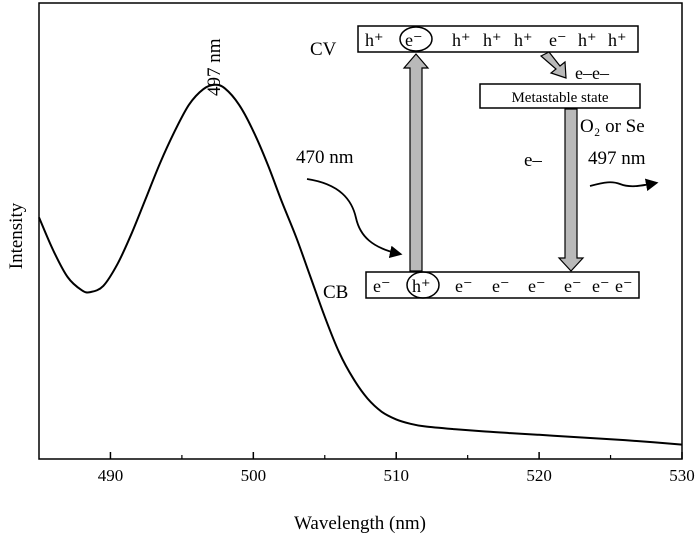  I want to click on electrons-label: e–e–, so click(592, 73).